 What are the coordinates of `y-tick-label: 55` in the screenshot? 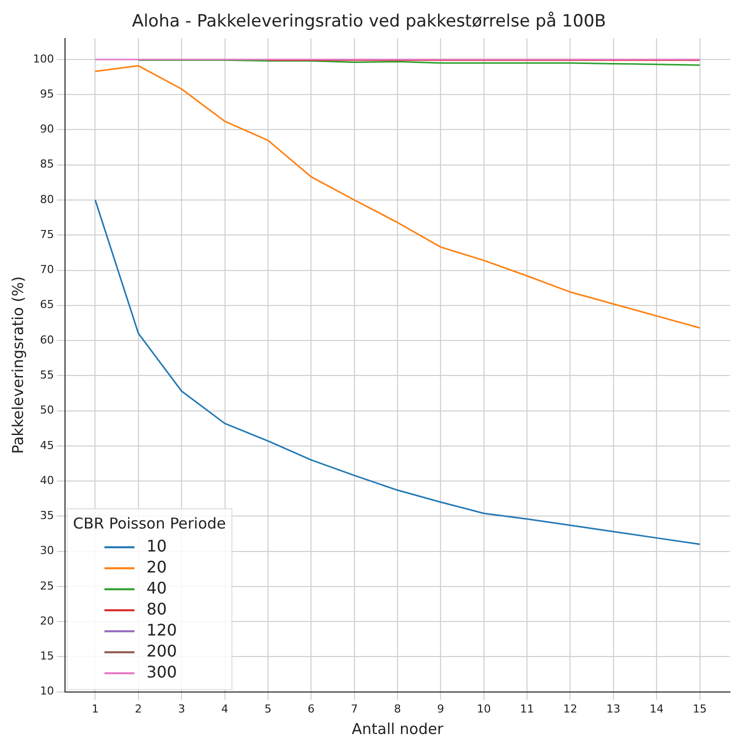 It's located at (47, 375).